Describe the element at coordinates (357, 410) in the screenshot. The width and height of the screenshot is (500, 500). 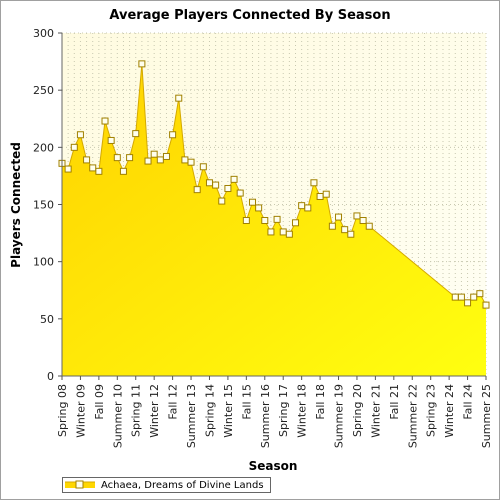
I see `x-tick-label: Spring 20` at that location.